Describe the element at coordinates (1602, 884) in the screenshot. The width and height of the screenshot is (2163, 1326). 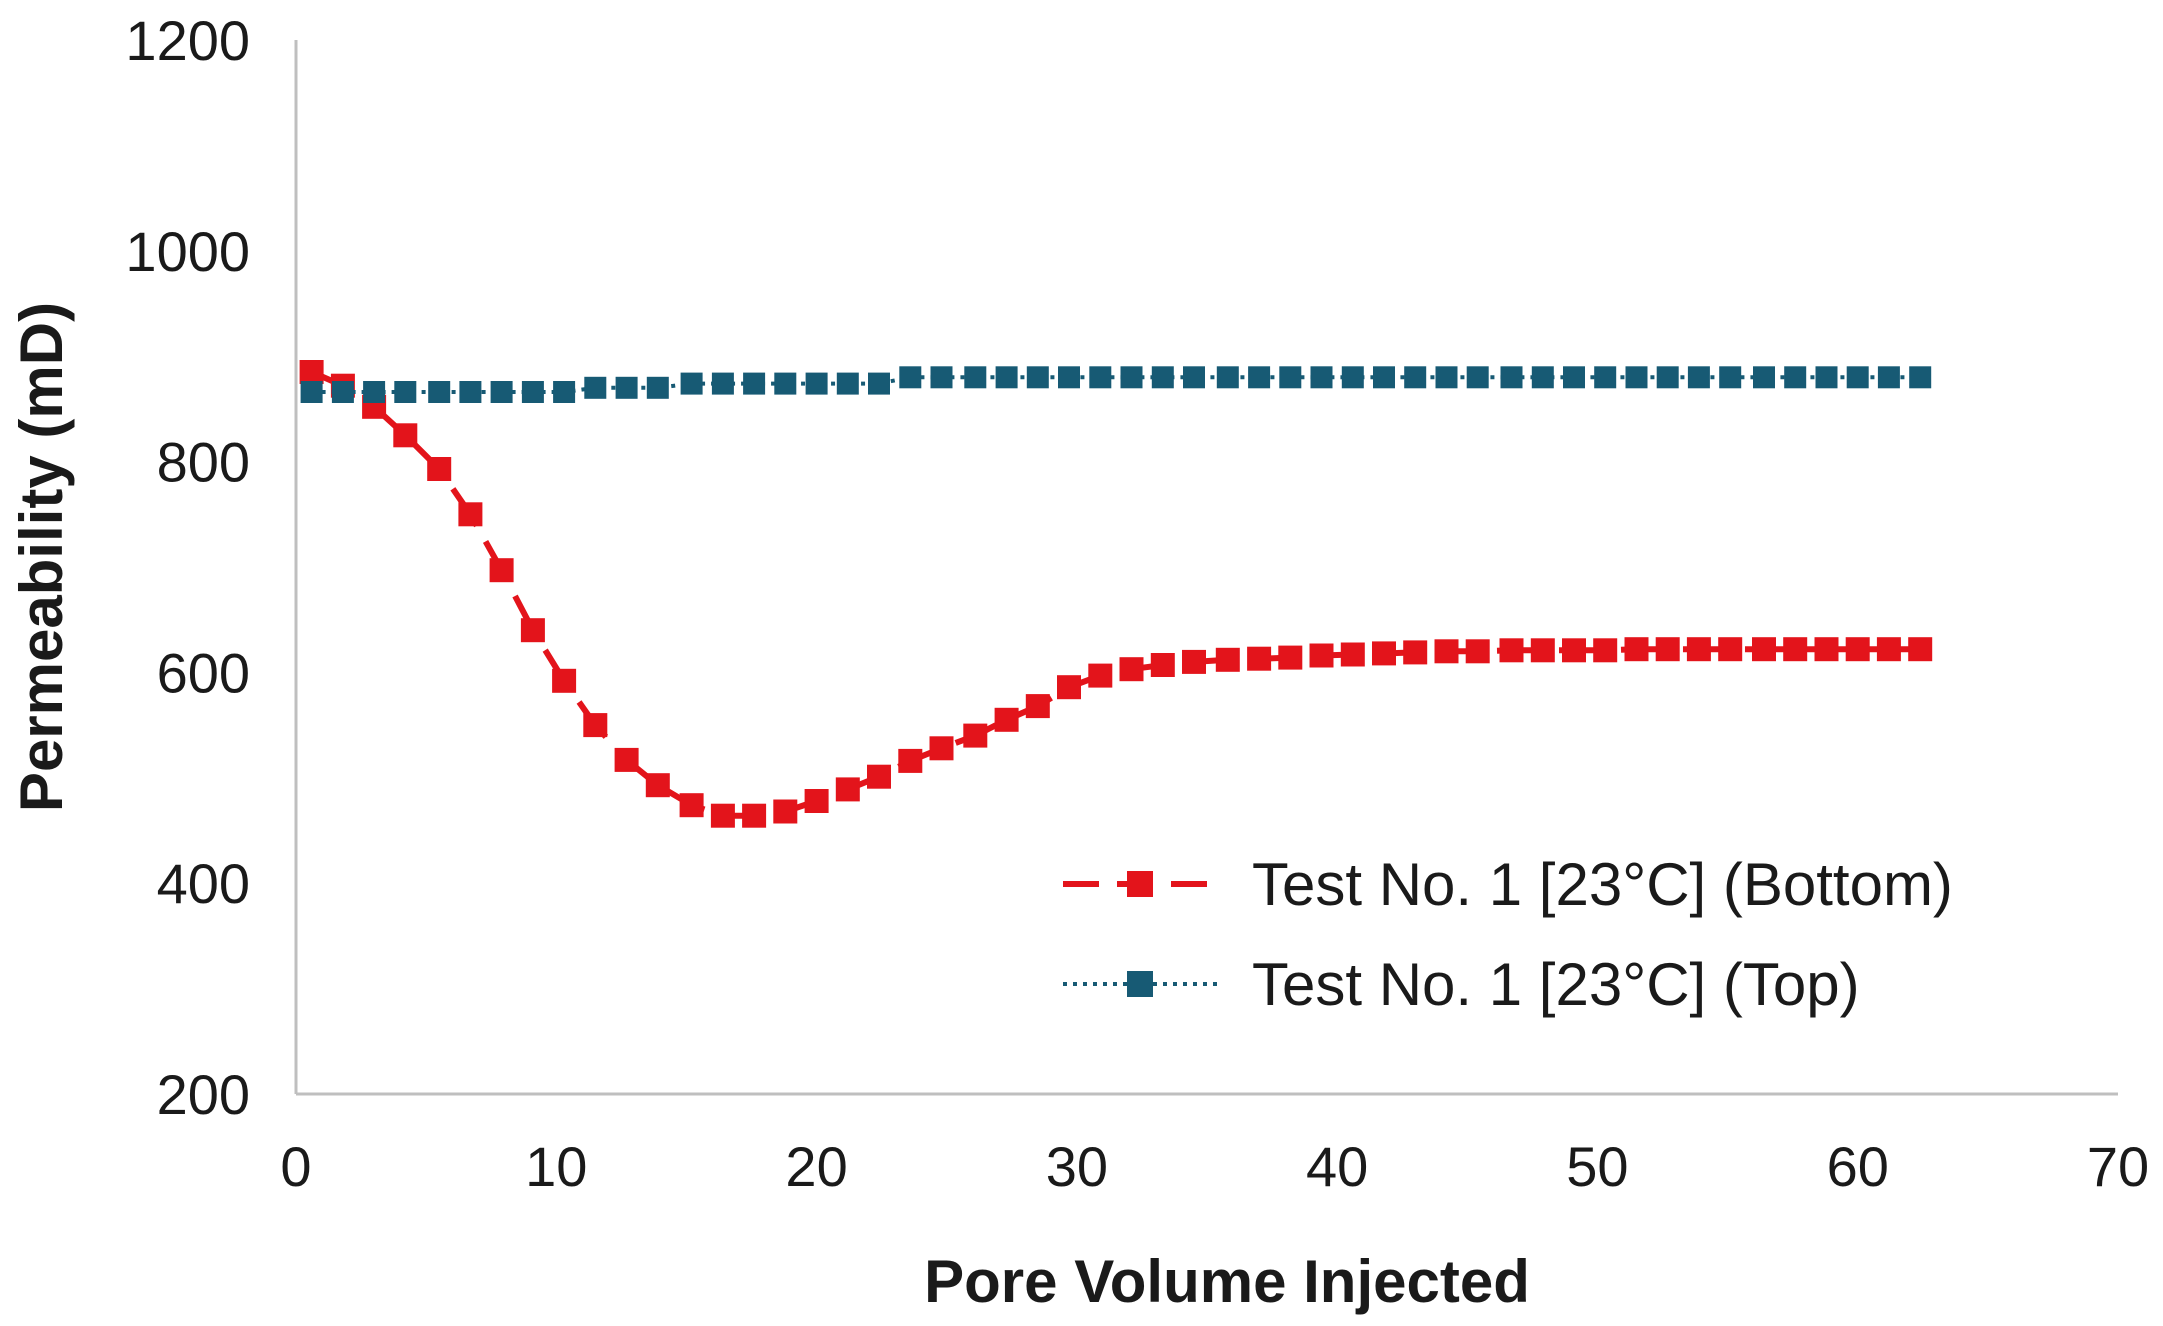
I see `legend-label-bottom: Test No. 1 [23°C] (Bottom)` at that location.